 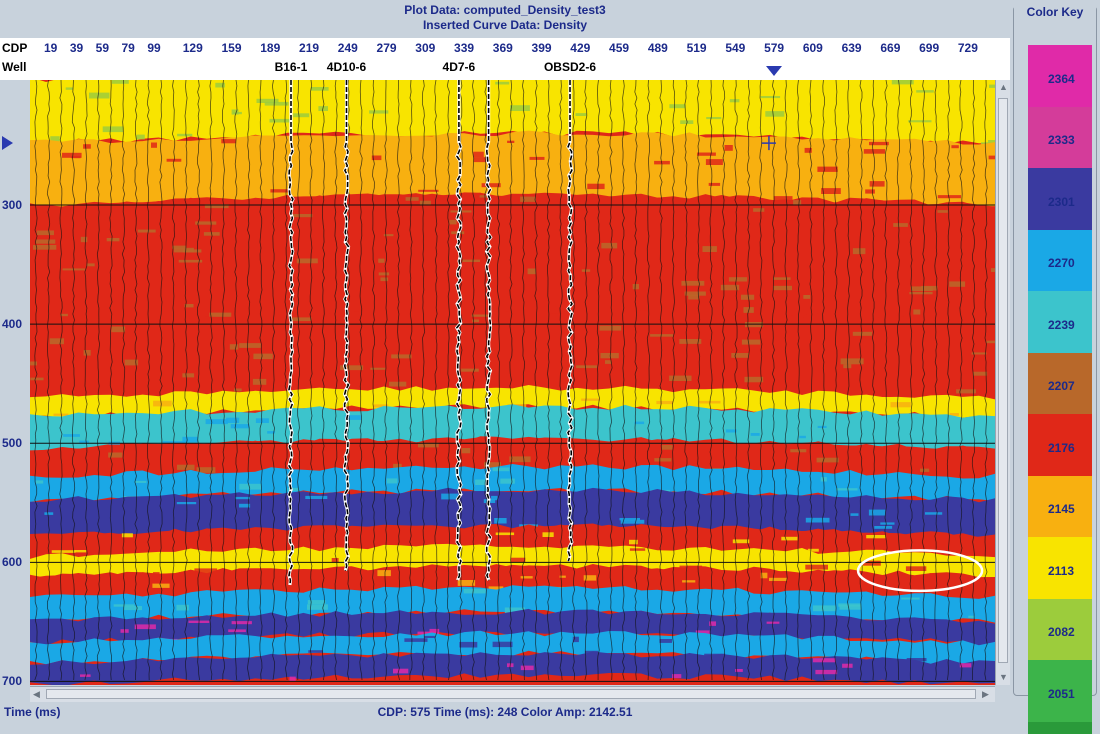 I want to click on vertical-scroll-thumb, so click(x=1003, y=380).